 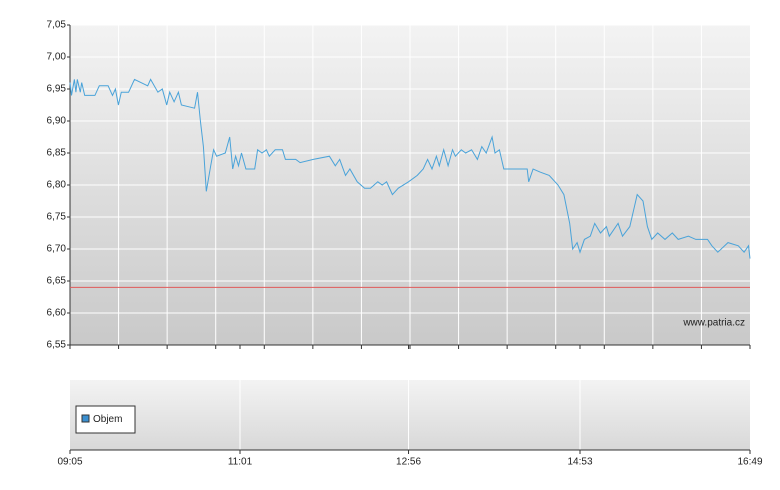 I want to click on y-tick-label: 6,70, so click(x=57, y=249).